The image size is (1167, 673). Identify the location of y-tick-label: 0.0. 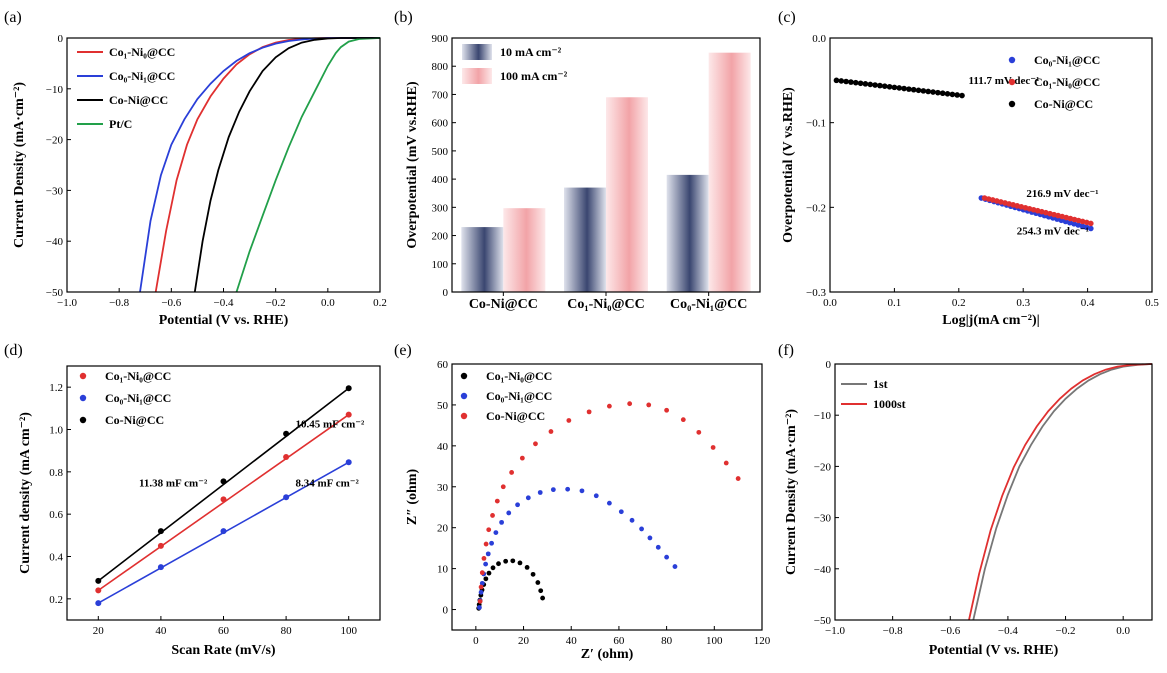
(819, 39).